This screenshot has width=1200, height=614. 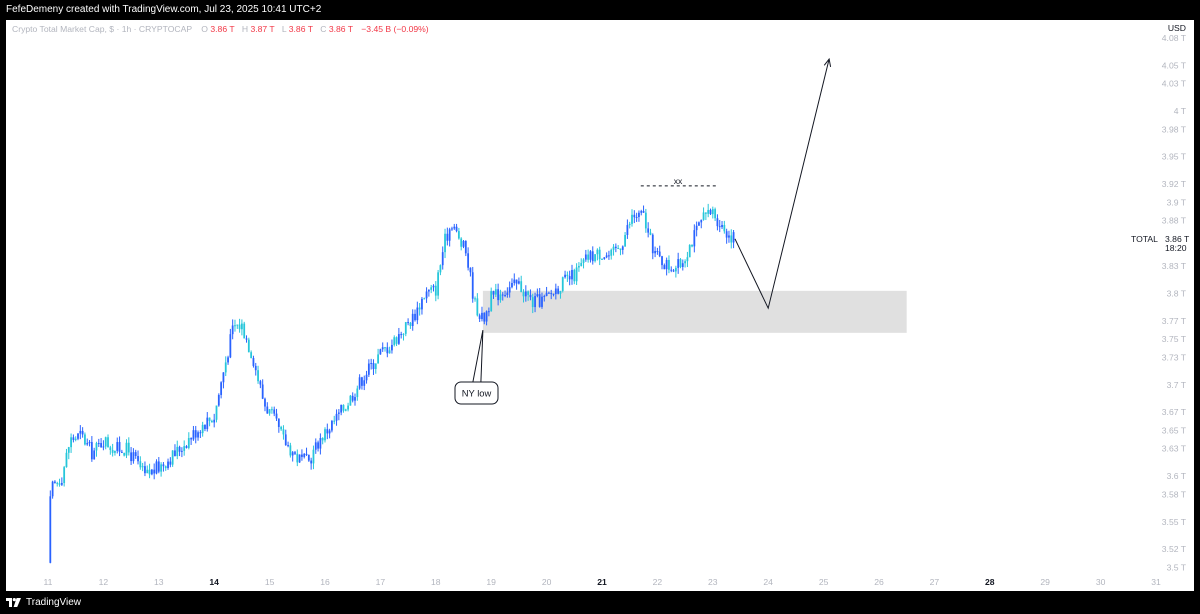 What do you see at coordinates (824, 582) in the screenshot?
I see `x-axis-tick-label: 25` at bounding box center [824, 582].